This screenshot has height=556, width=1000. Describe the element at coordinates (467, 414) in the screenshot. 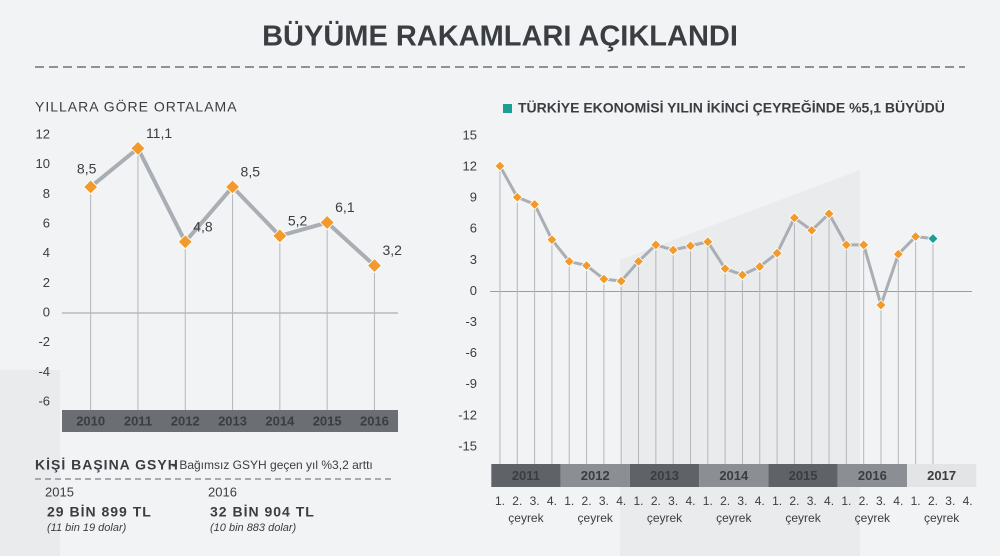

I see `y-tick-label: -12` at that location.